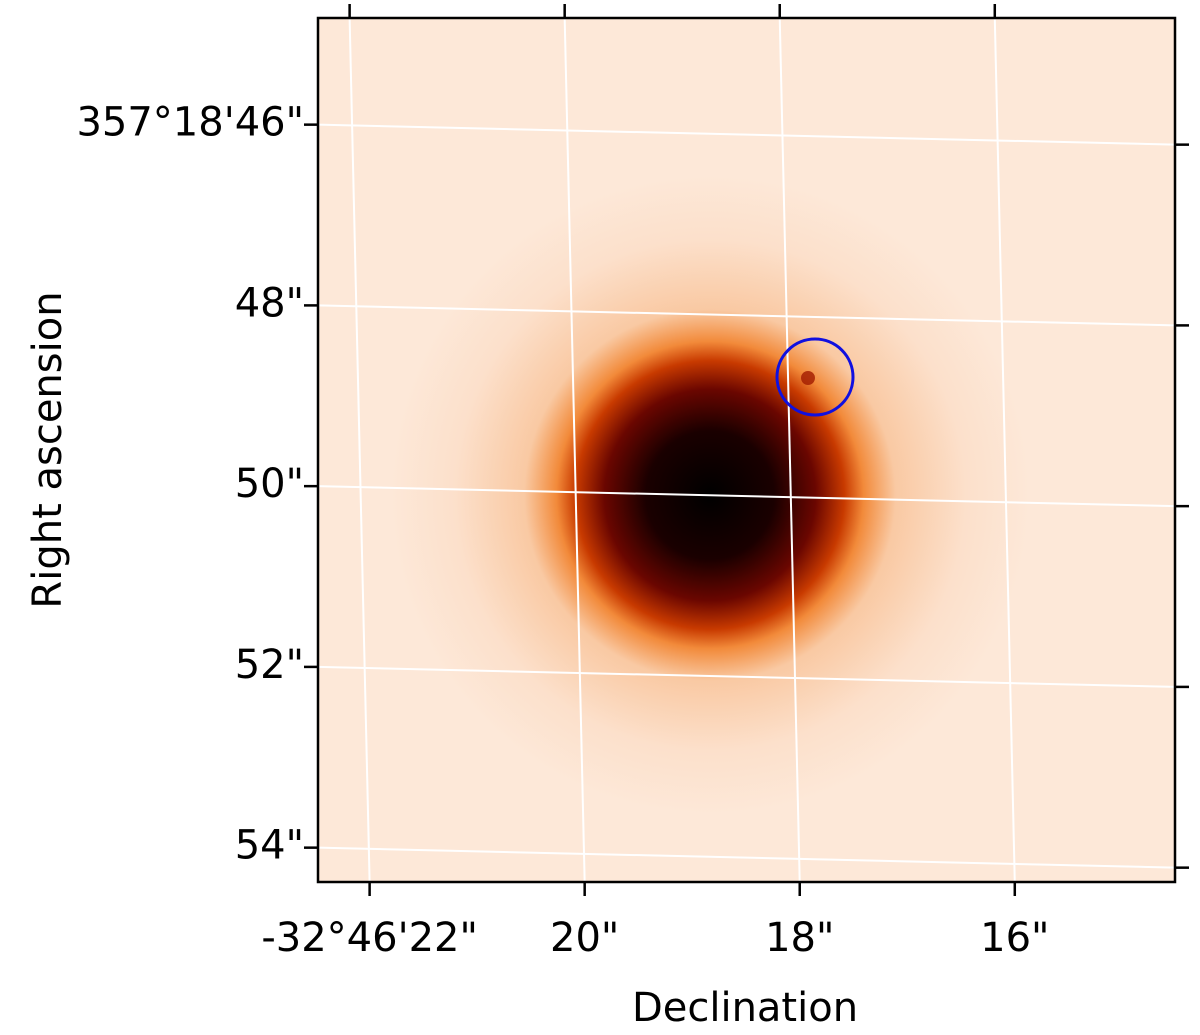  What do you see at coordinates (808, 378) in the screenshot?
I see `faint-source` at bounding box center [808, 378].